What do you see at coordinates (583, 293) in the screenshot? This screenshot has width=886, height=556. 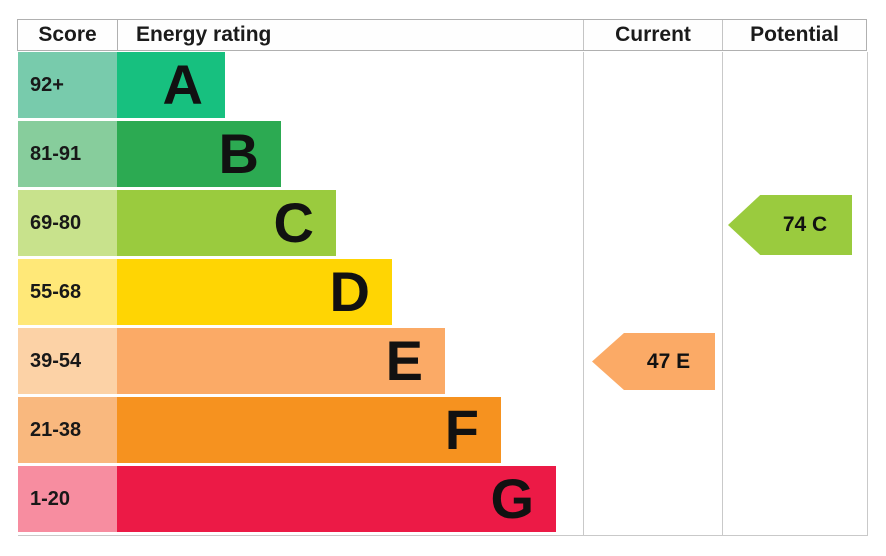 I see `column-divider-current` at bounding box center [583, 293].